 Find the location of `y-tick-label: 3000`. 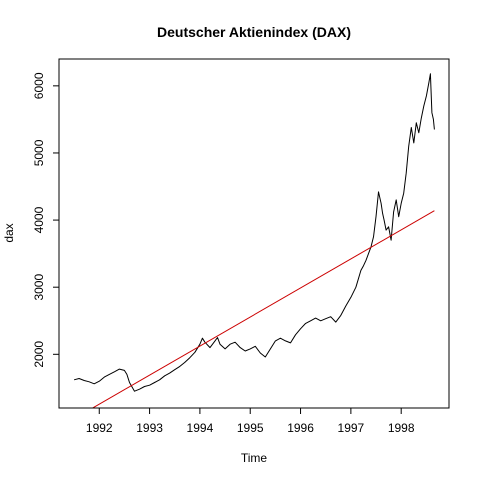

y-tick-label: 3000 is located at coordinates (39, 287).